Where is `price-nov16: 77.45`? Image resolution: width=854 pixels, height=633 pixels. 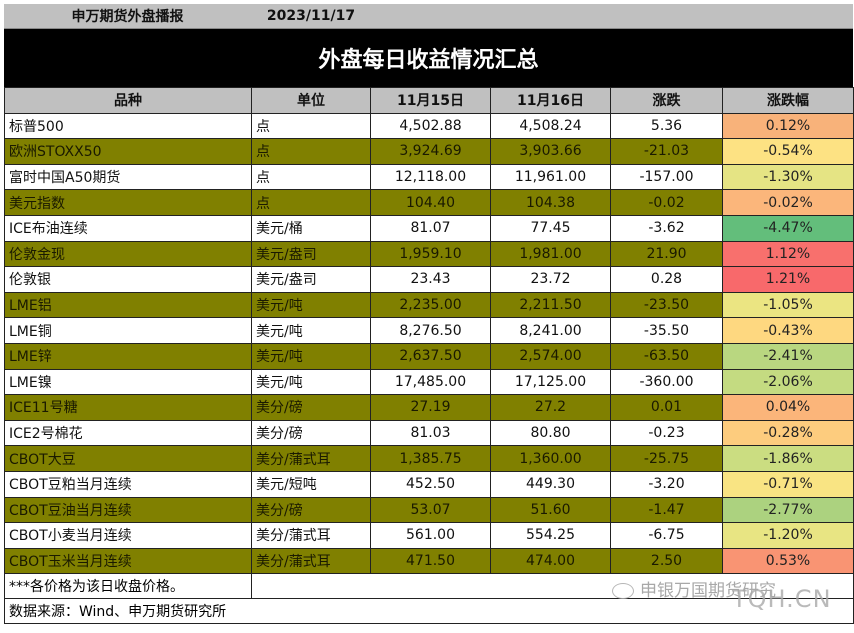
price-nov16: 77.45 is located at coordinates (550, 228).